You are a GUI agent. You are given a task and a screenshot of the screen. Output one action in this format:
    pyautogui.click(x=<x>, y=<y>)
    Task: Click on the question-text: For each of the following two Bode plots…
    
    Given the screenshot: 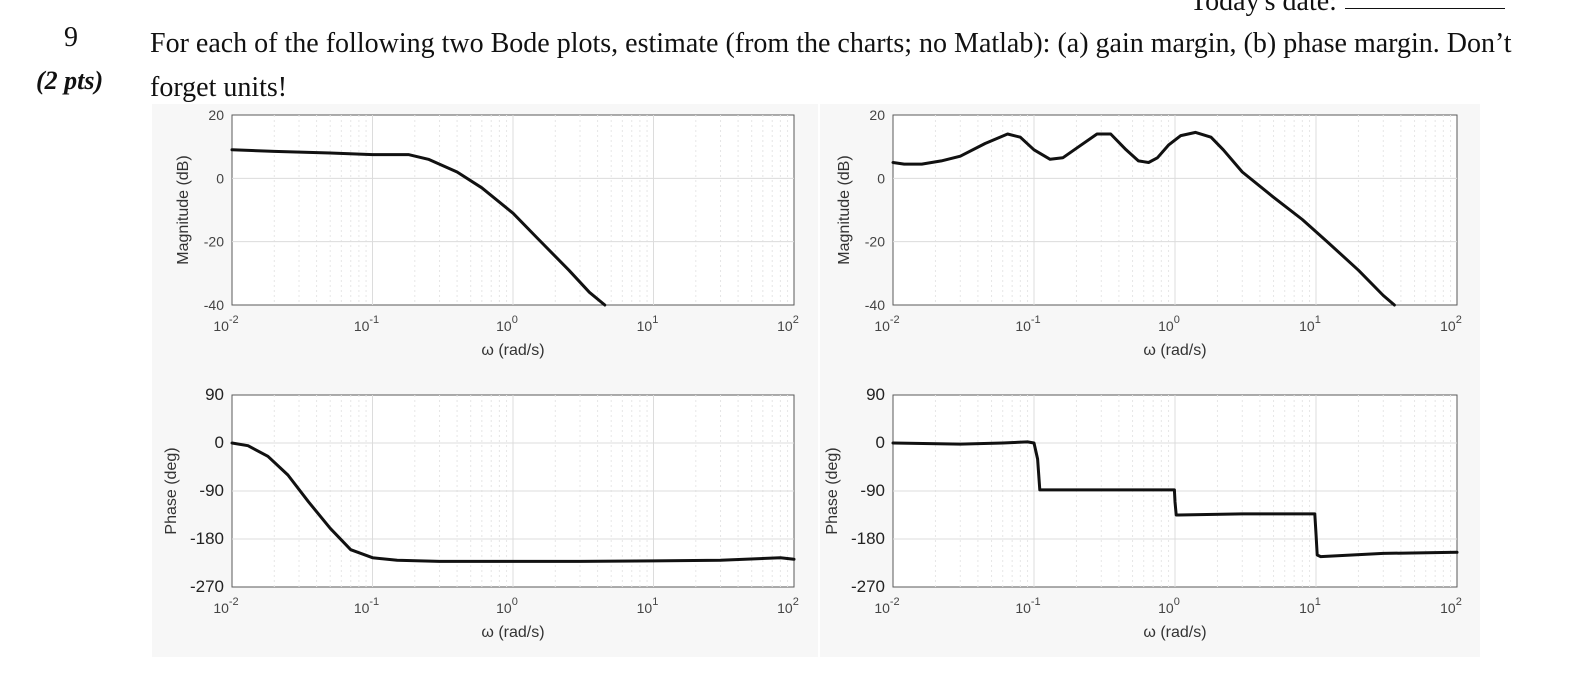 What is the action you would take?
    pyautogui.click(x=831, y=65)
    